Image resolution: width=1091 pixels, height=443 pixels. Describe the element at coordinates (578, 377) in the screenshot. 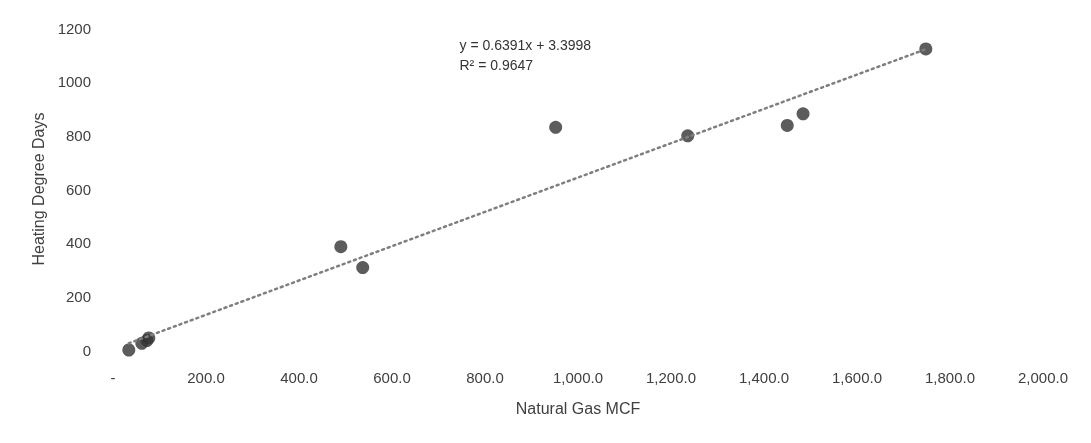

I see `x-tick-label: 1,000.0` at that location.